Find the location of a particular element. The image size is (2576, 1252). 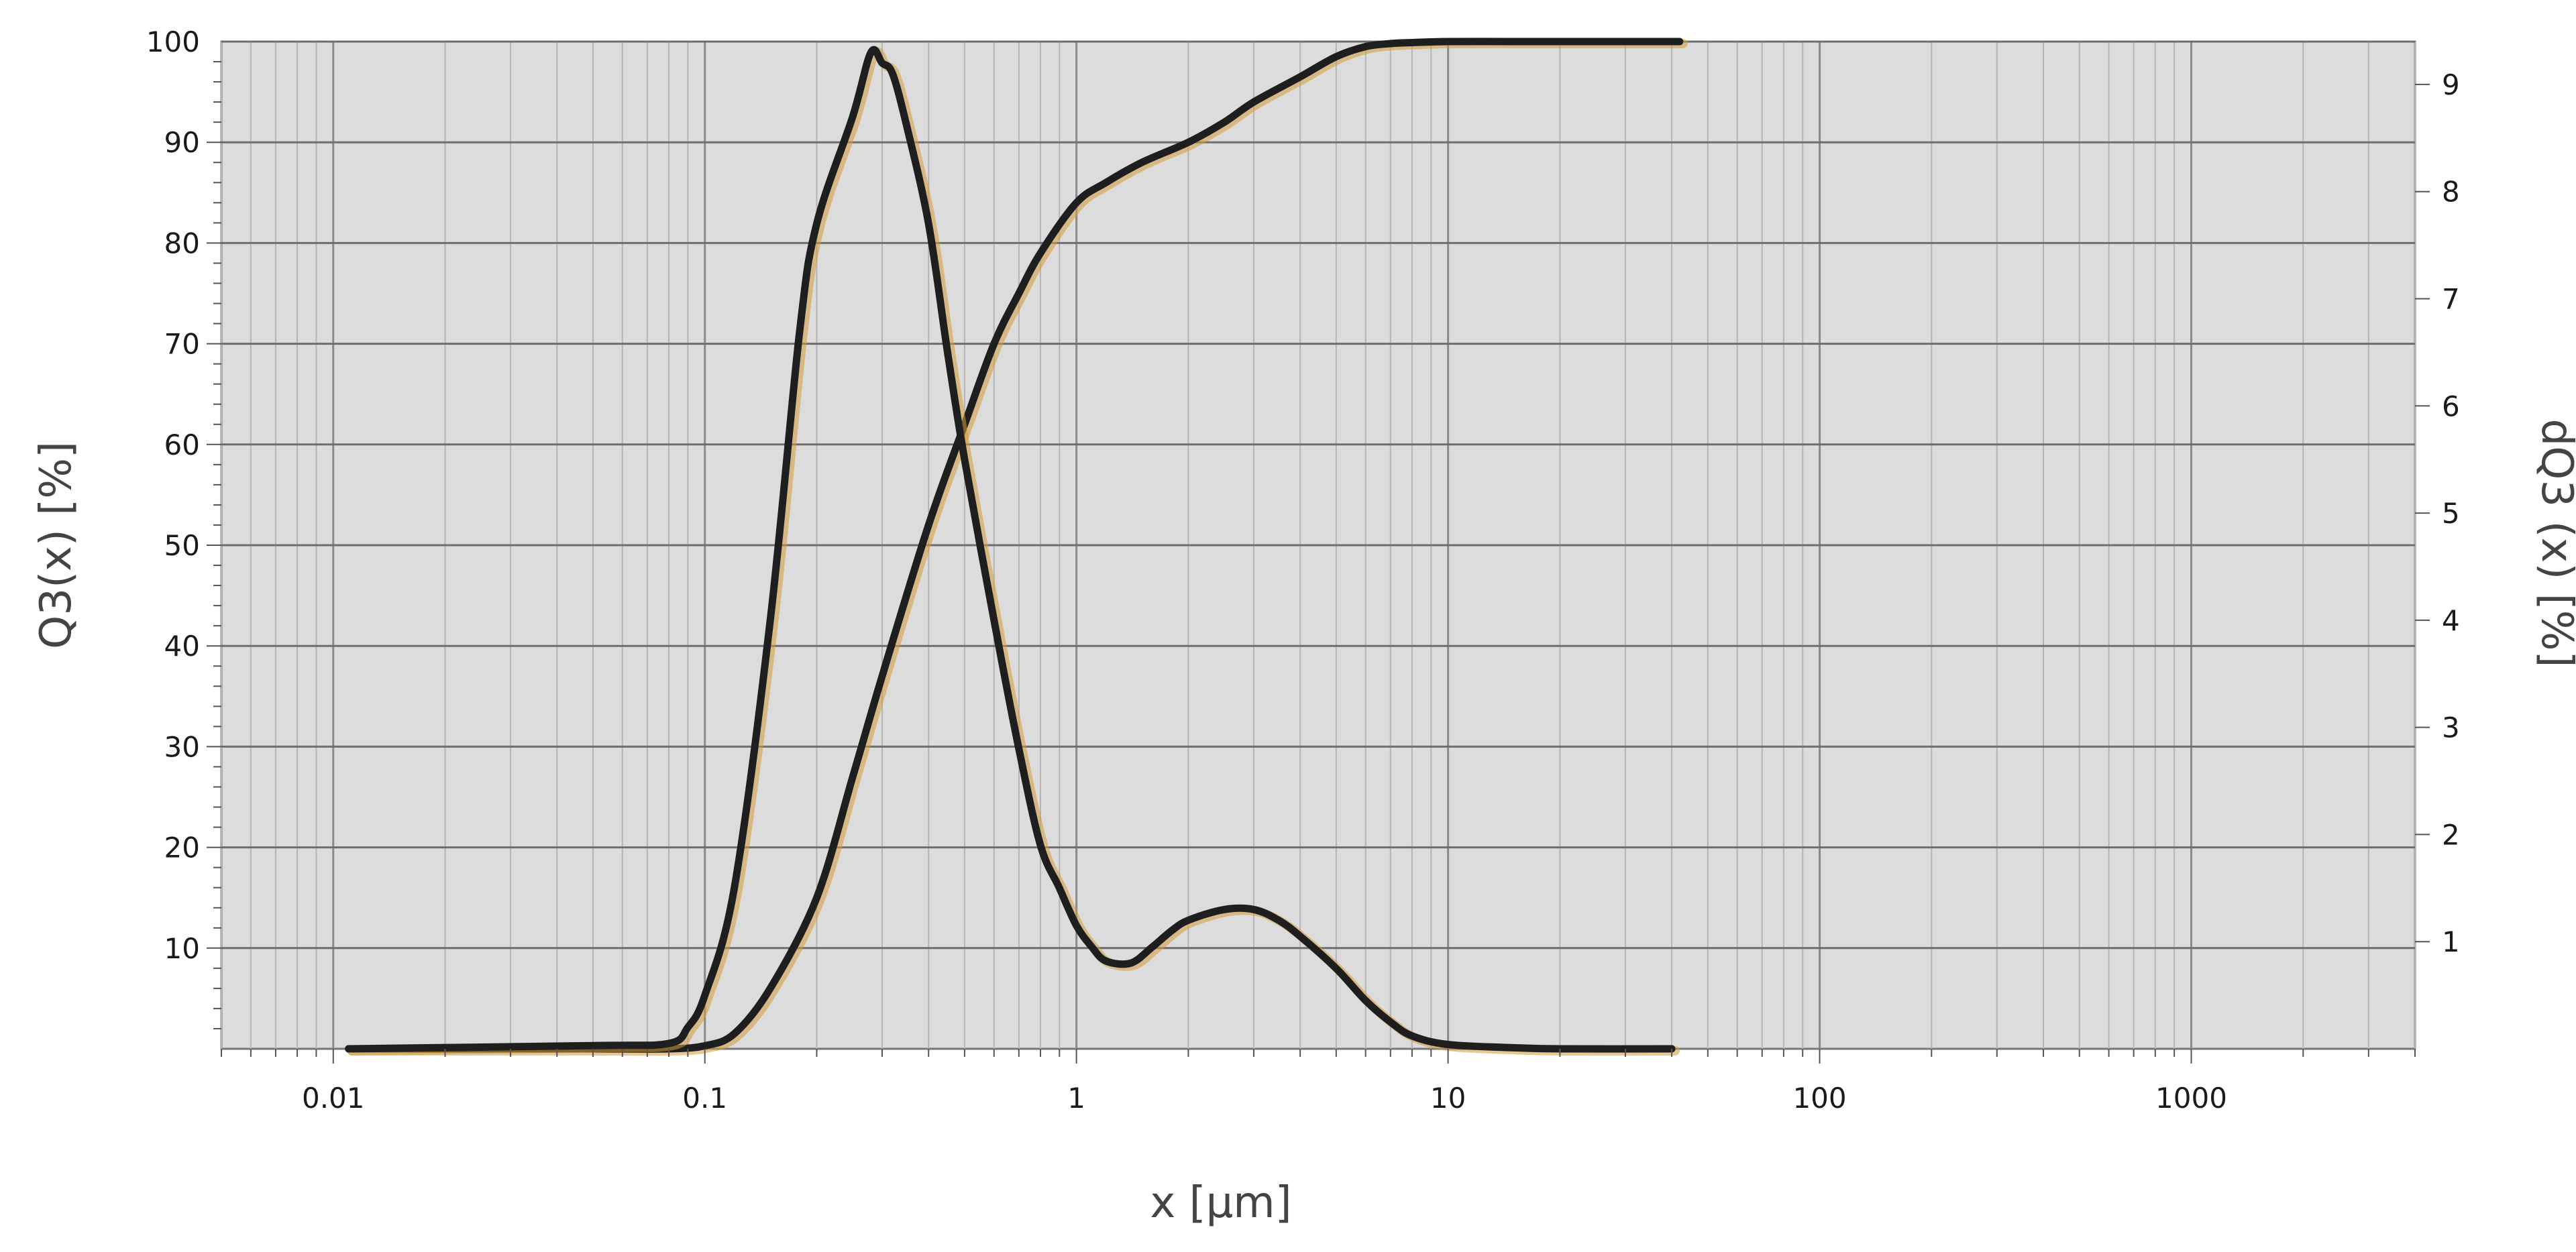

y2-tick-label: 9 is located at coordinates (2451, 84).